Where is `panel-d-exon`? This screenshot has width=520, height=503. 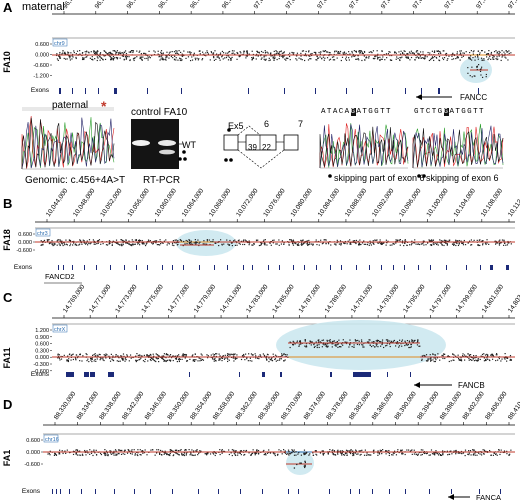
panel-d-exon is located at coordinates (451, 491).